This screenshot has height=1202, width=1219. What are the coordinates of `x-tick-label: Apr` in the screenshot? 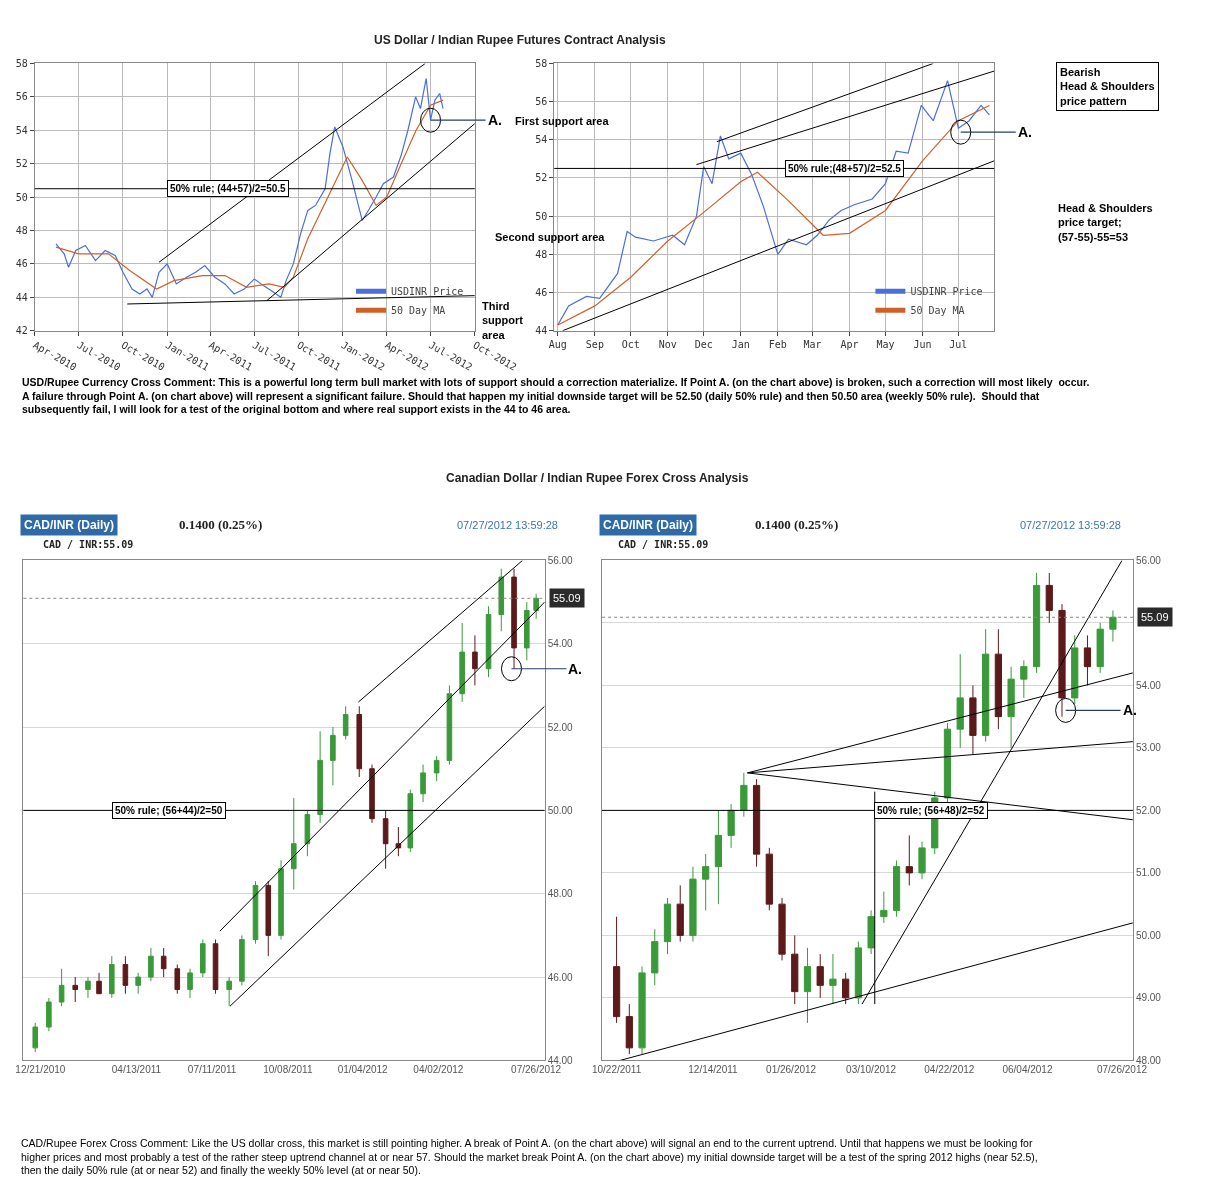 It's located at (849, 344).